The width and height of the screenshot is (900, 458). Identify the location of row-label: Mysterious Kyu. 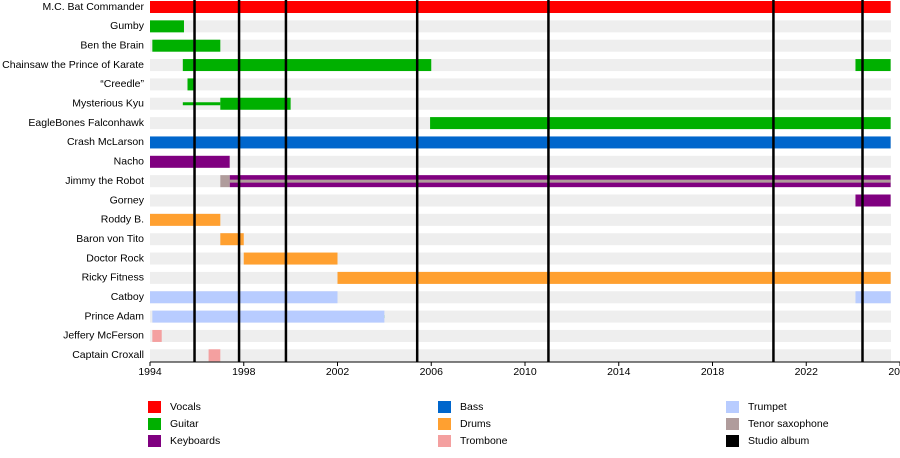
(108, 104).